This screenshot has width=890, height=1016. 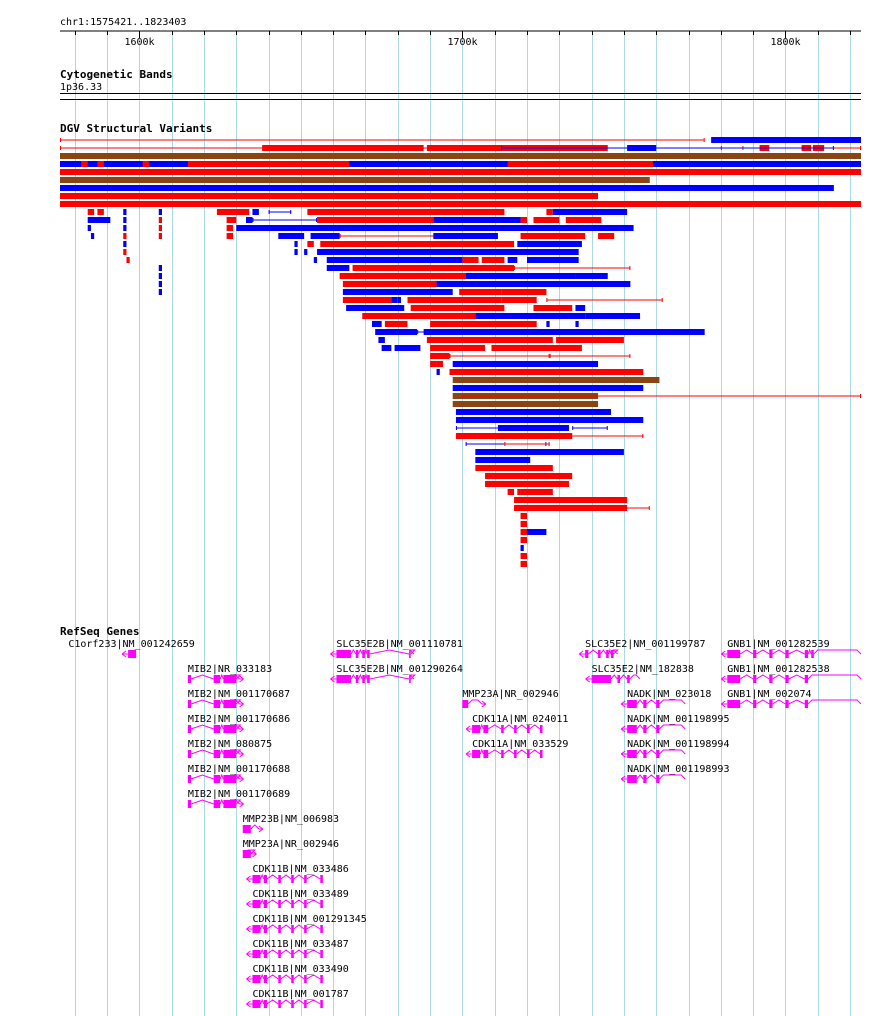 What do you see at coordinates (297, 873) in the screenshot?
I see `gene-feature: CDK11B|NM_033486` at bounding box center [297, 873].